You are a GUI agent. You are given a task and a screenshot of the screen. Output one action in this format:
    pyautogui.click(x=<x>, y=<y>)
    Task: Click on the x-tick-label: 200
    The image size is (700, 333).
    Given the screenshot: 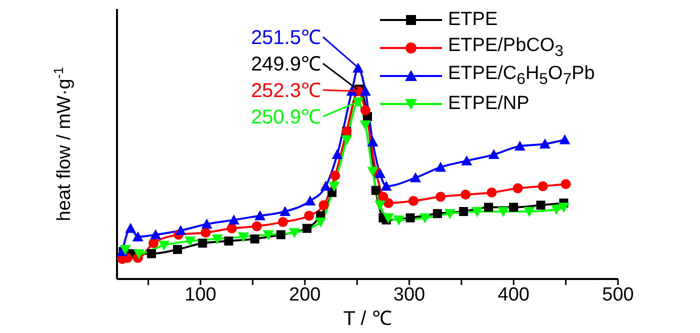 What is the action you would take?
    pyautogui.click(x=305, y=295)
    